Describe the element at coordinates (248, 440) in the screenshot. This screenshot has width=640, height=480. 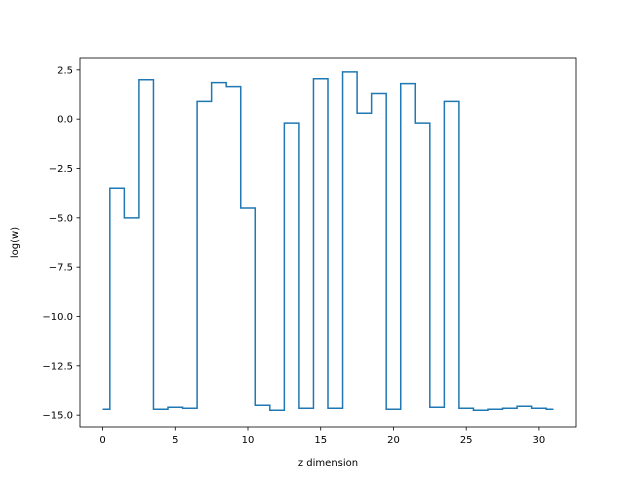
I see `x-tick-label: 10` at that location.